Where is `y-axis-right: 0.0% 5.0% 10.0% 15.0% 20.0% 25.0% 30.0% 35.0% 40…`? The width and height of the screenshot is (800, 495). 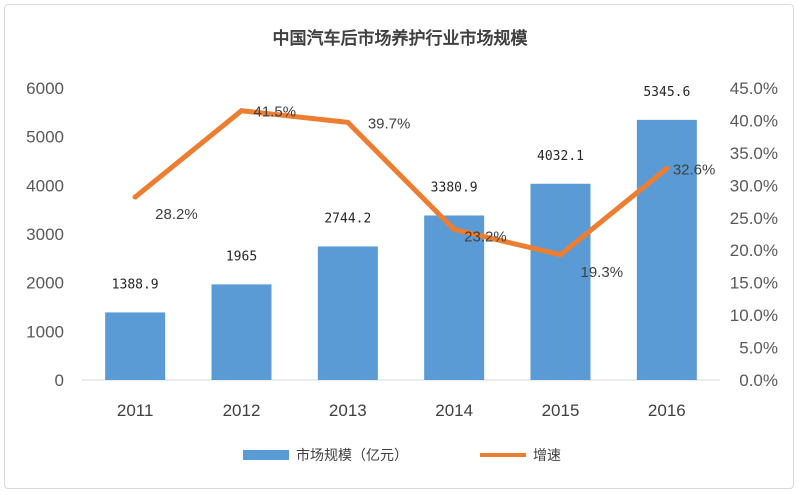
y-axis-right: 0.0% 5.0% 10.0% 15.0% 20.0% 25.0% 30.0% 35.0% 40… is located at coordinates (754, 234).